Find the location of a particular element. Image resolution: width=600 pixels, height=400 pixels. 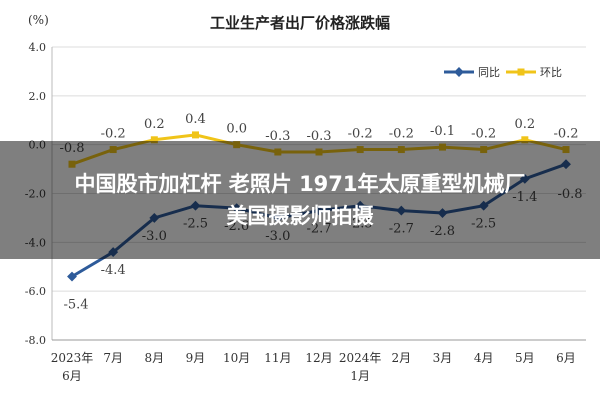

x-tick-label: 7月 is located at coordinates (113, 358).